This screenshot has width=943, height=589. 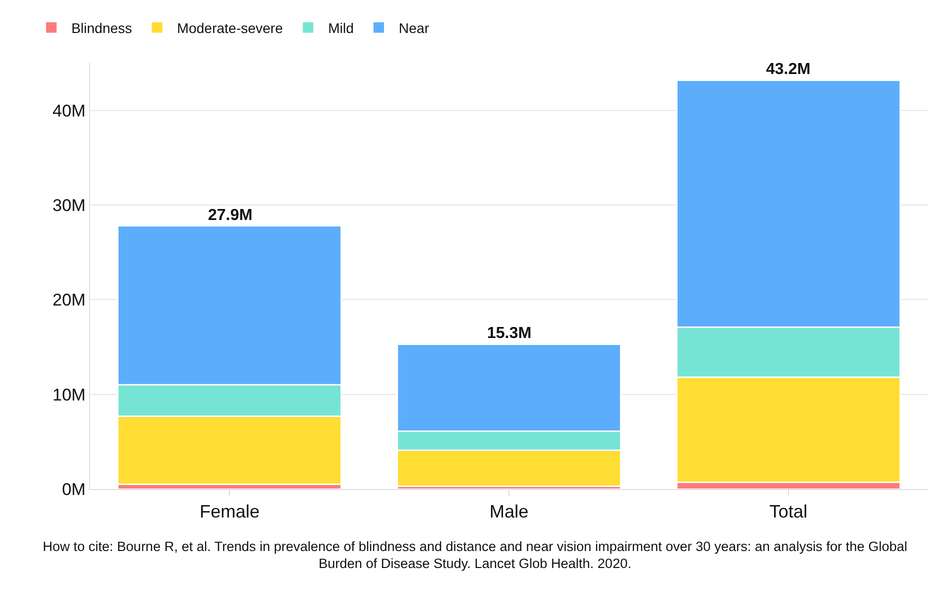 I want to click on x-tick-label: Total, so click(x=788, y=512).